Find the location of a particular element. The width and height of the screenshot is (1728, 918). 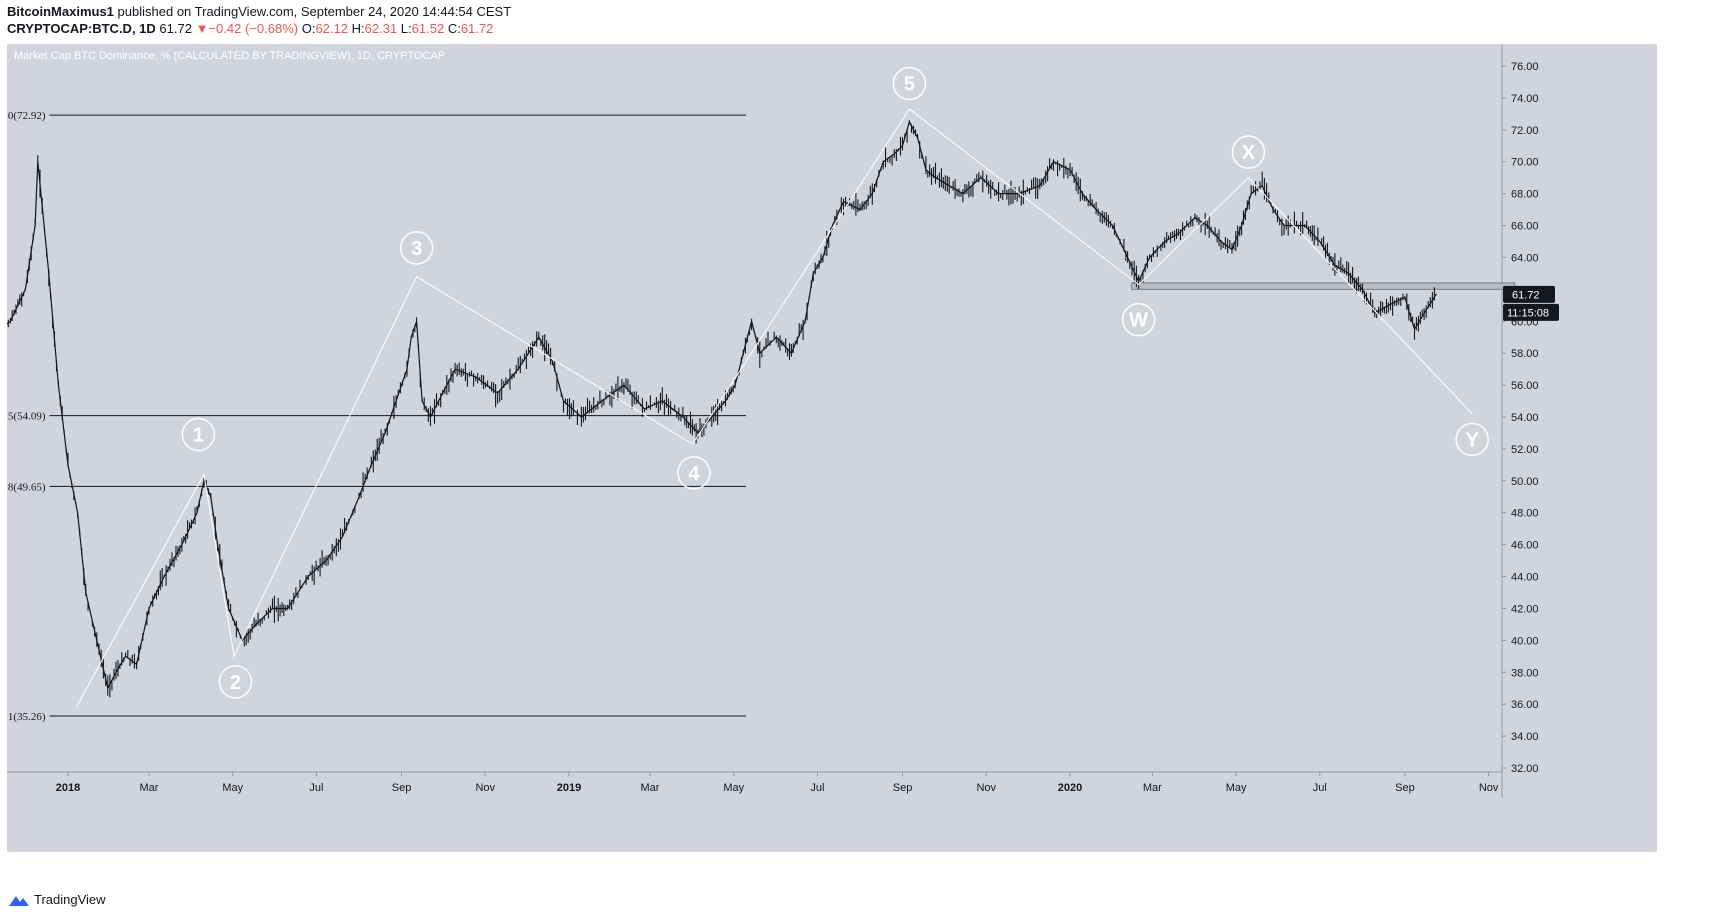

last-price-label: 61.72 is located at coordinates (1526, 295).